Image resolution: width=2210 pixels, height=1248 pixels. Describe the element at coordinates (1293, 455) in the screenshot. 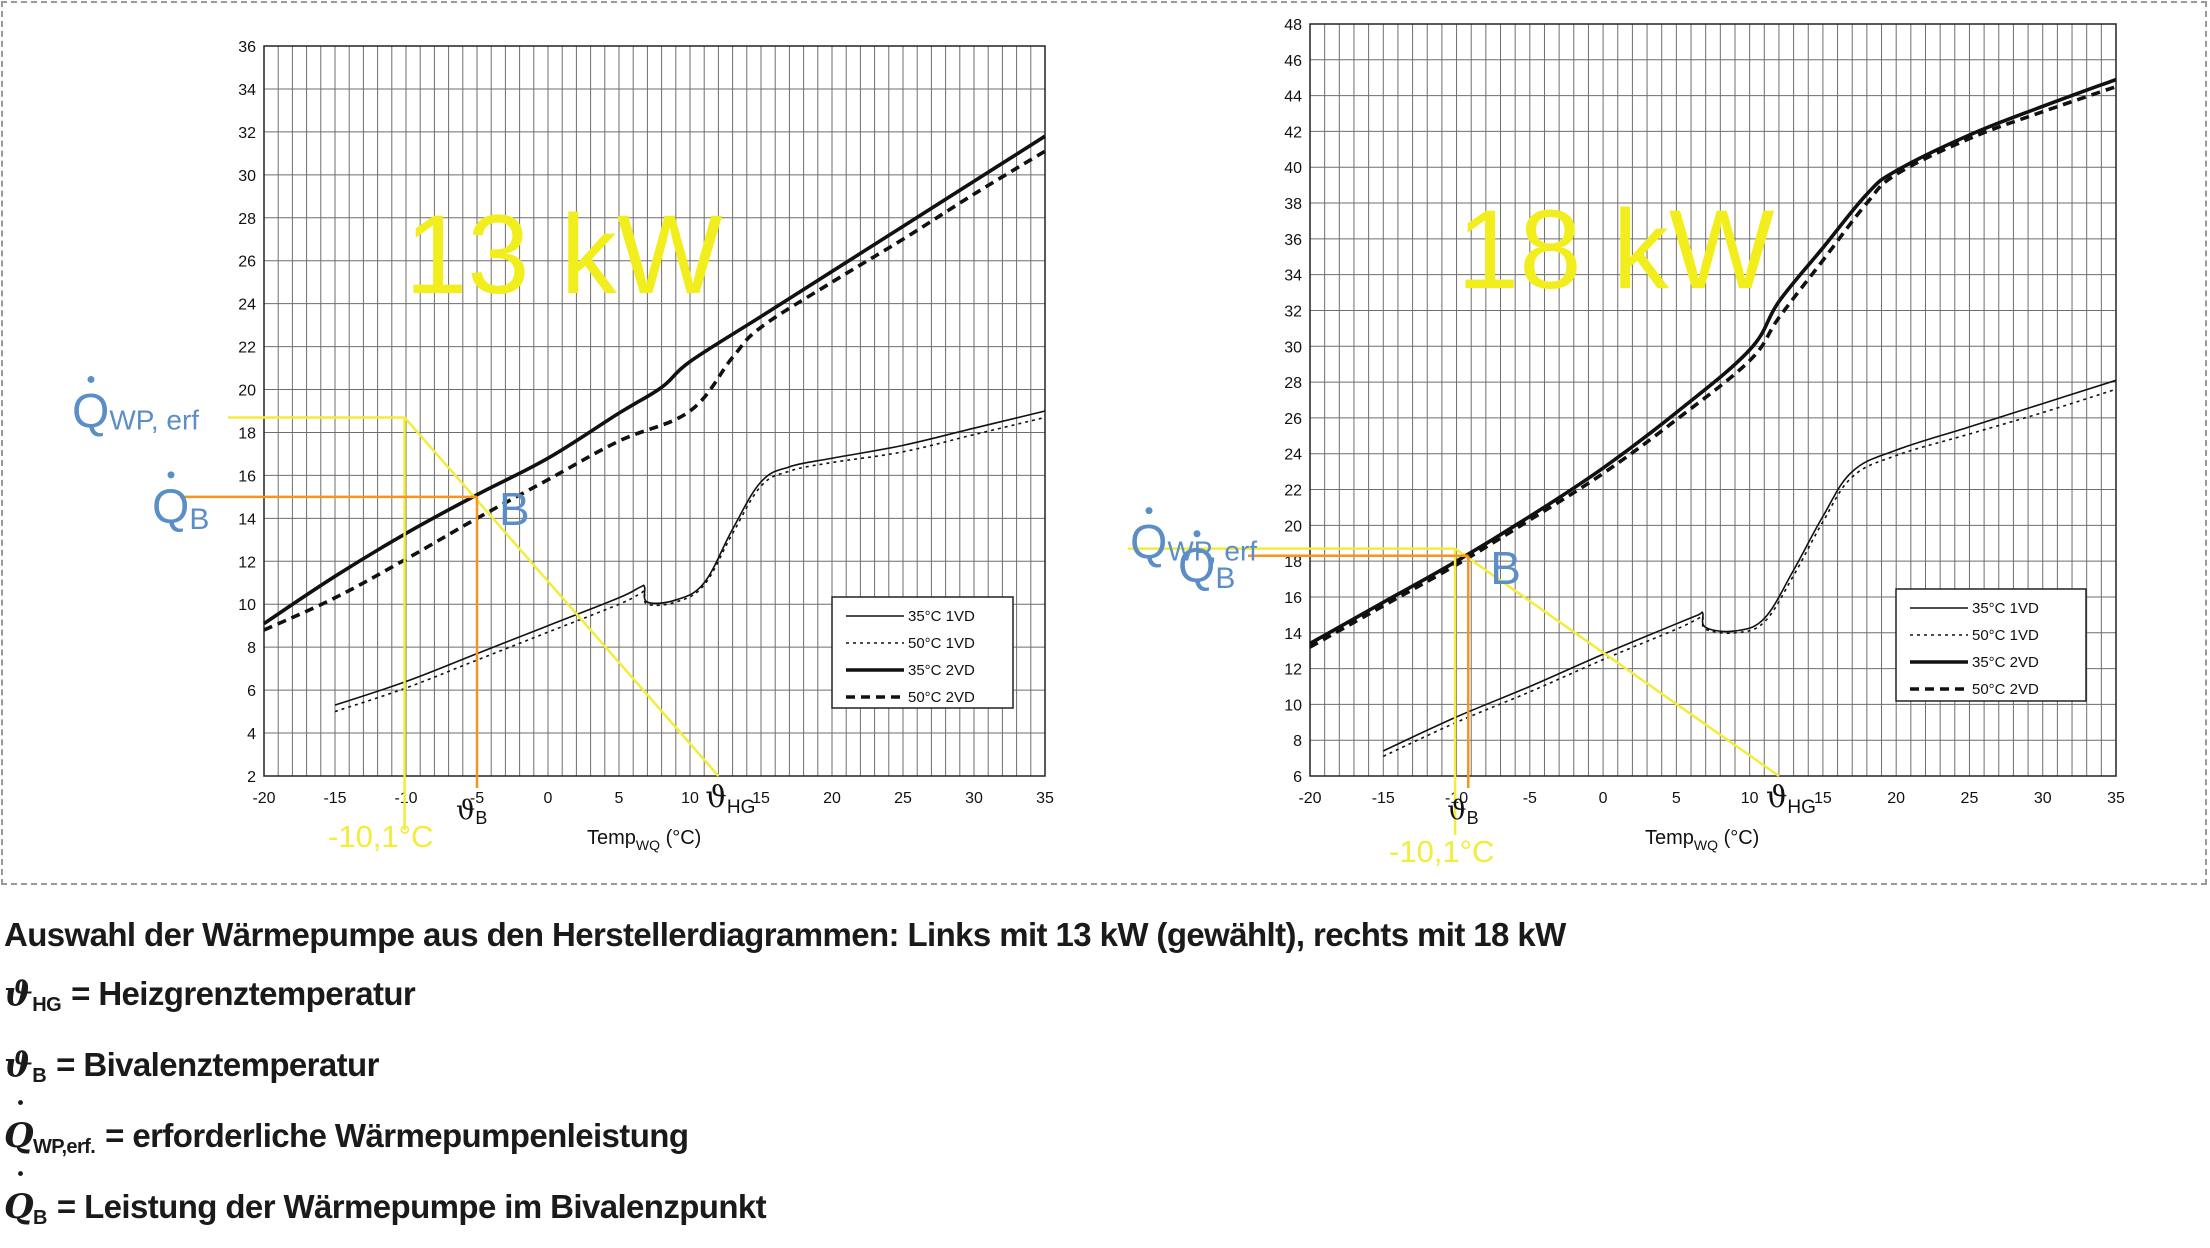

I see `r-y-tick-label: 24` at that location.